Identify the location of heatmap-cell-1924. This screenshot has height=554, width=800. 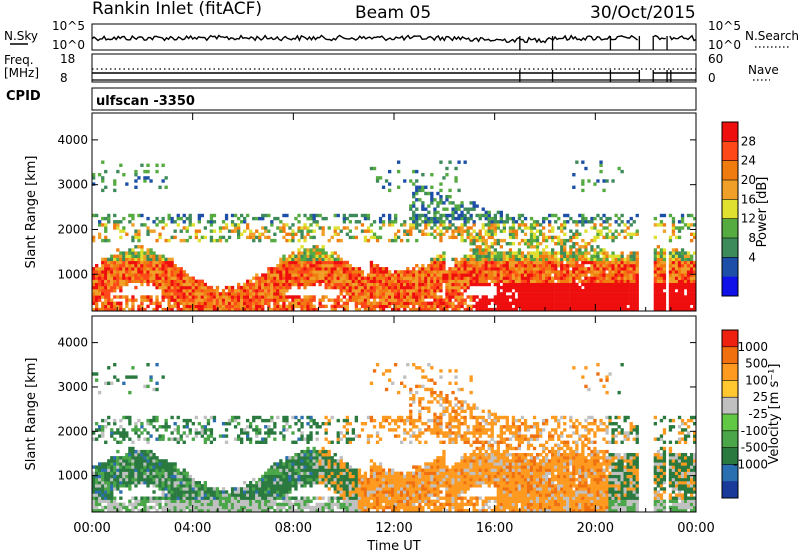
(432, 297).